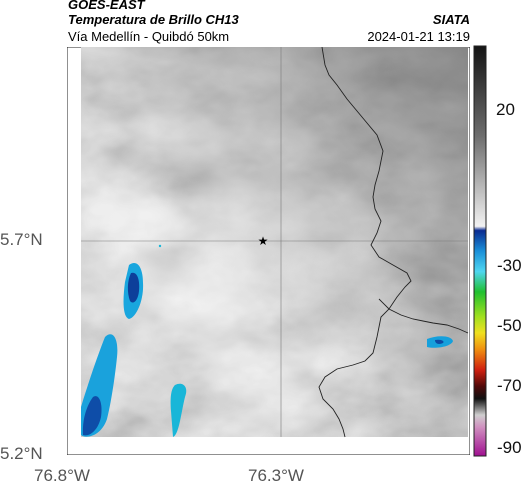 The image size is (526, 491). Describe the element at coordinates (509, 385) in the screenshot. I see `colorbar-label: -70` at that location.